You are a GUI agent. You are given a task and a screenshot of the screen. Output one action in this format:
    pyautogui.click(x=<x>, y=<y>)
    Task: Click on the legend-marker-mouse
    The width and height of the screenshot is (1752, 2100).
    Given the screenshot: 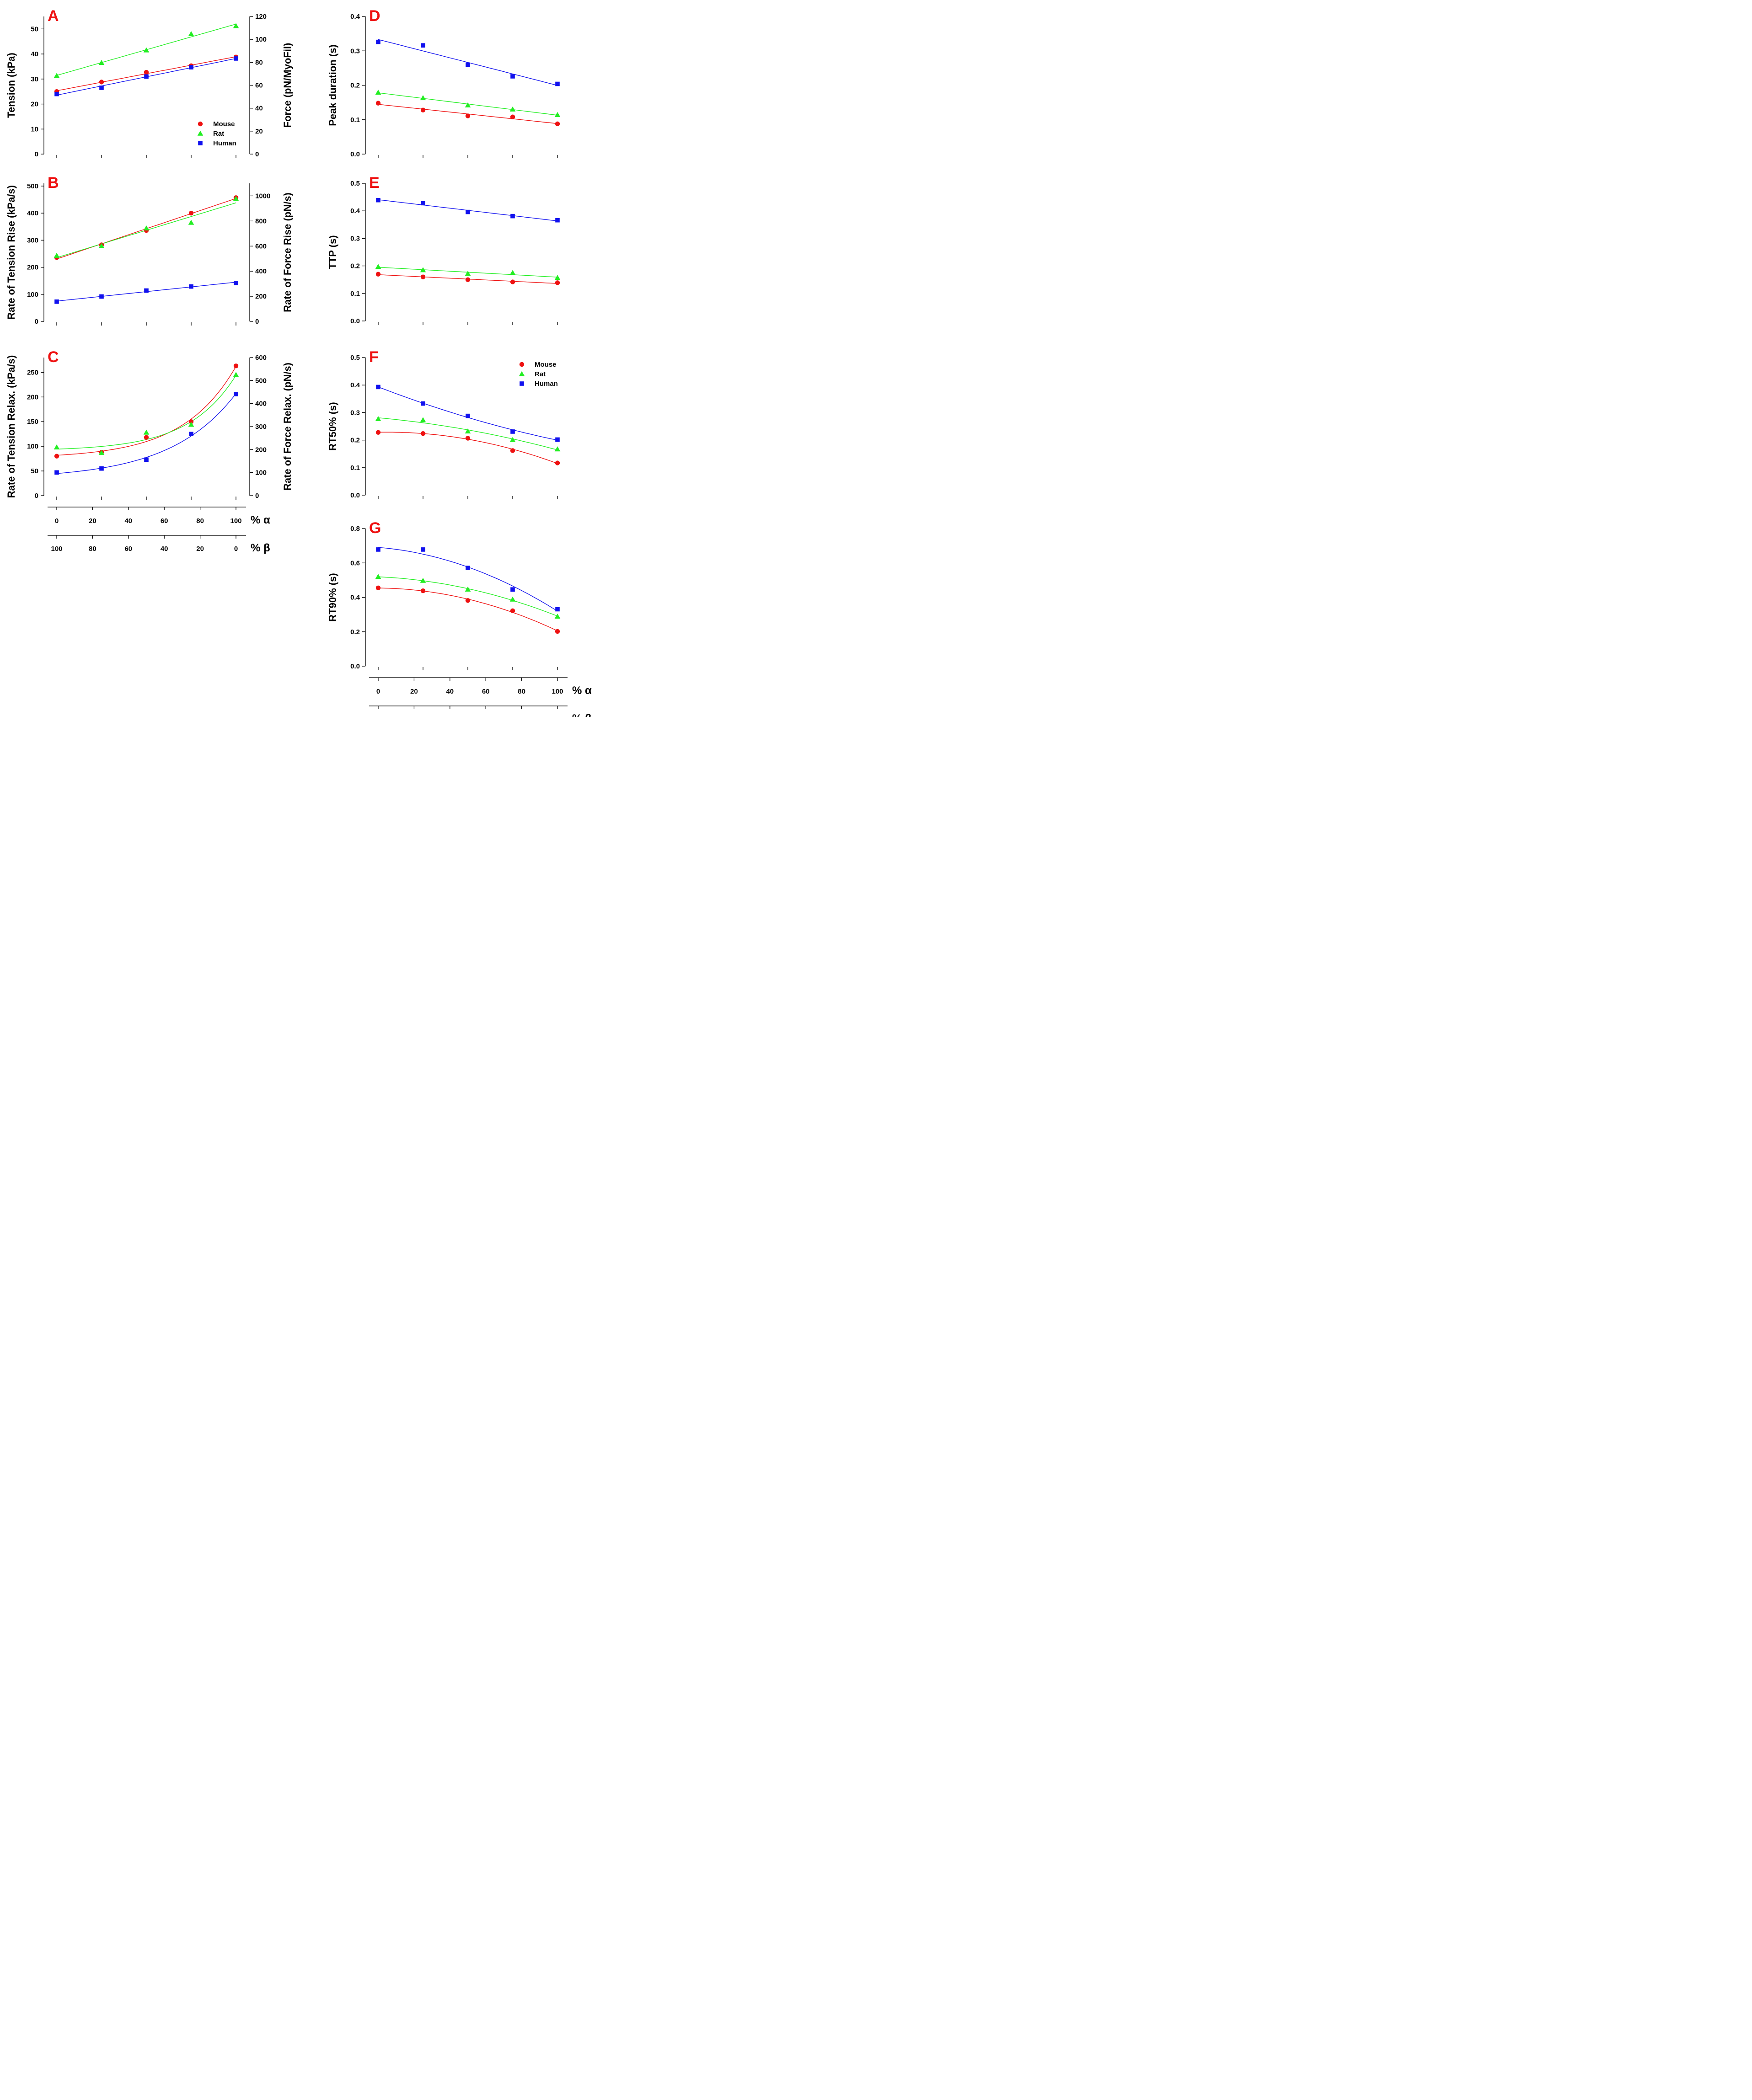 What is the action you would take?
    pyautogui.click(x=200, y=124)
    